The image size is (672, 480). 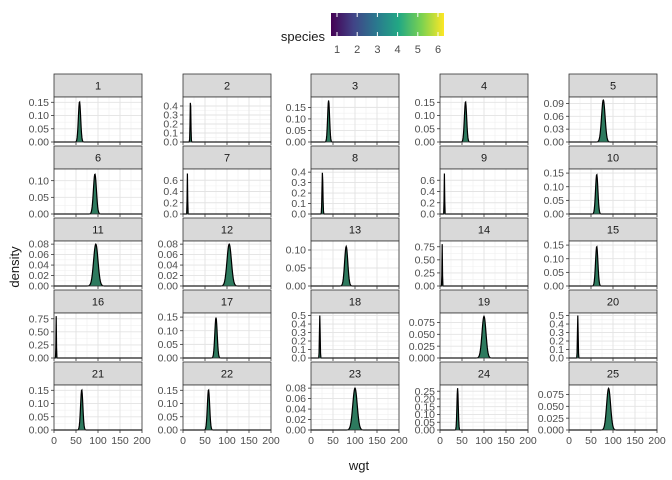 I want to click on facet-strip-label: 22, so click(x=227, y=375).